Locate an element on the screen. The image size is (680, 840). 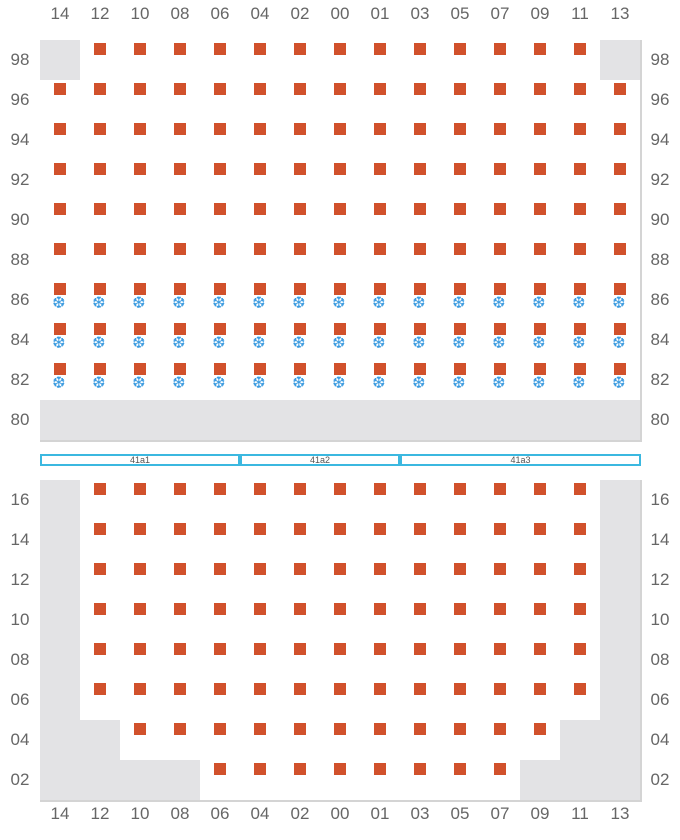
hatch-cover: 41a2 is located at coordinates (320, 460).